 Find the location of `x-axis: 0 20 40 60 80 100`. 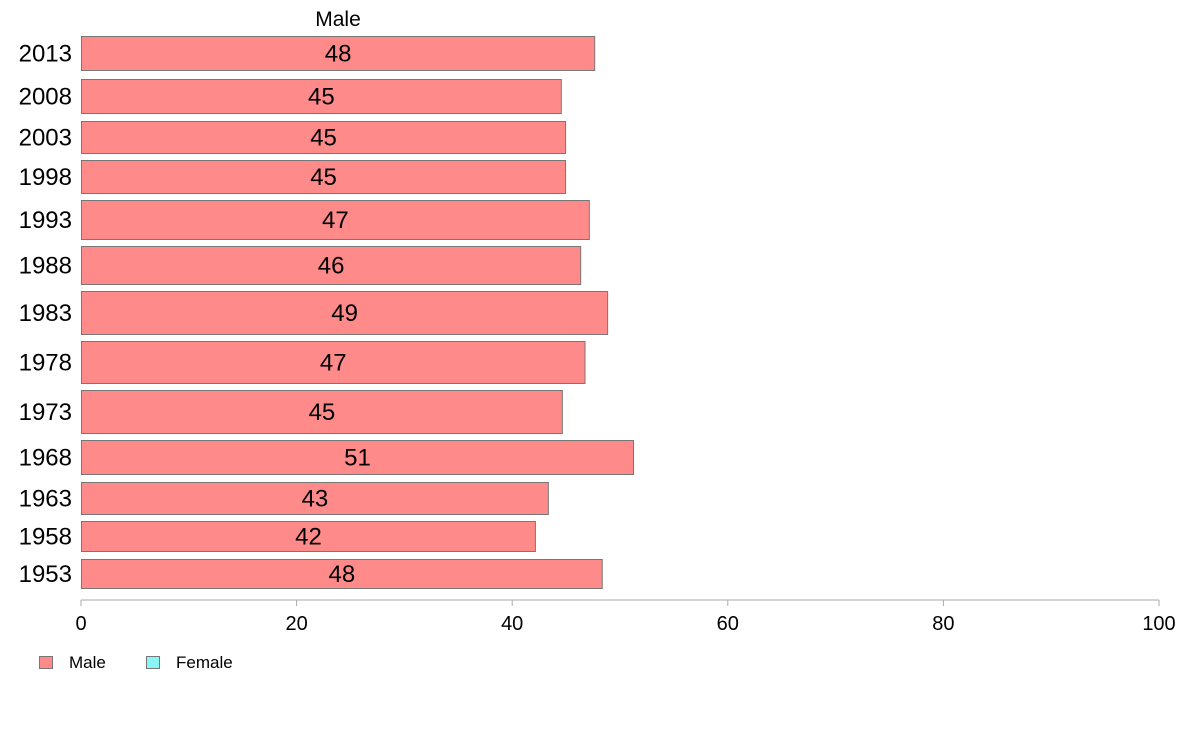

x-axis: 0 20 40 60 80 100 is located at coordinates (625, 617).